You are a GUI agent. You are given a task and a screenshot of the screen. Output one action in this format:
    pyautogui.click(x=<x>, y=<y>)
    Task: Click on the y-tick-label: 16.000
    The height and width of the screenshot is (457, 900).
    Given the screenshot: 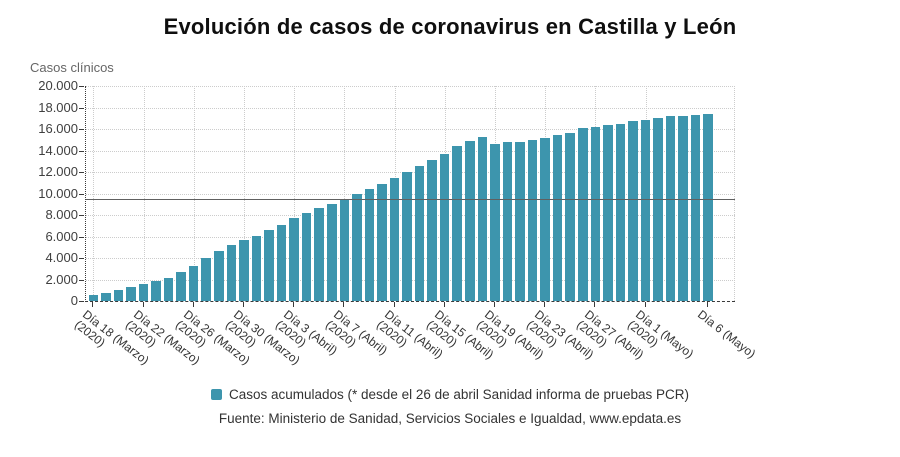 What is the action you would take?
    pyautogui.click(x=58, y=128)
    